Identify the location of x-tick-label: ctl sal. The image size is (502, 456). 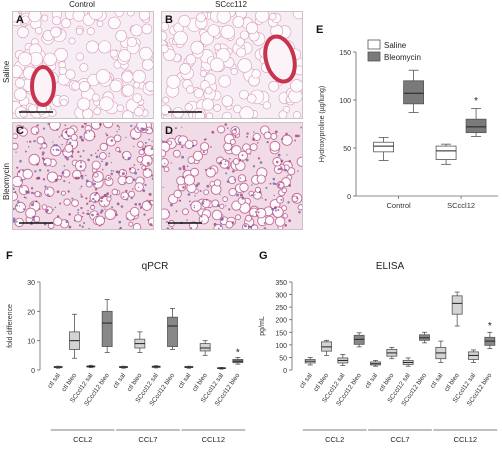
(437, 381).